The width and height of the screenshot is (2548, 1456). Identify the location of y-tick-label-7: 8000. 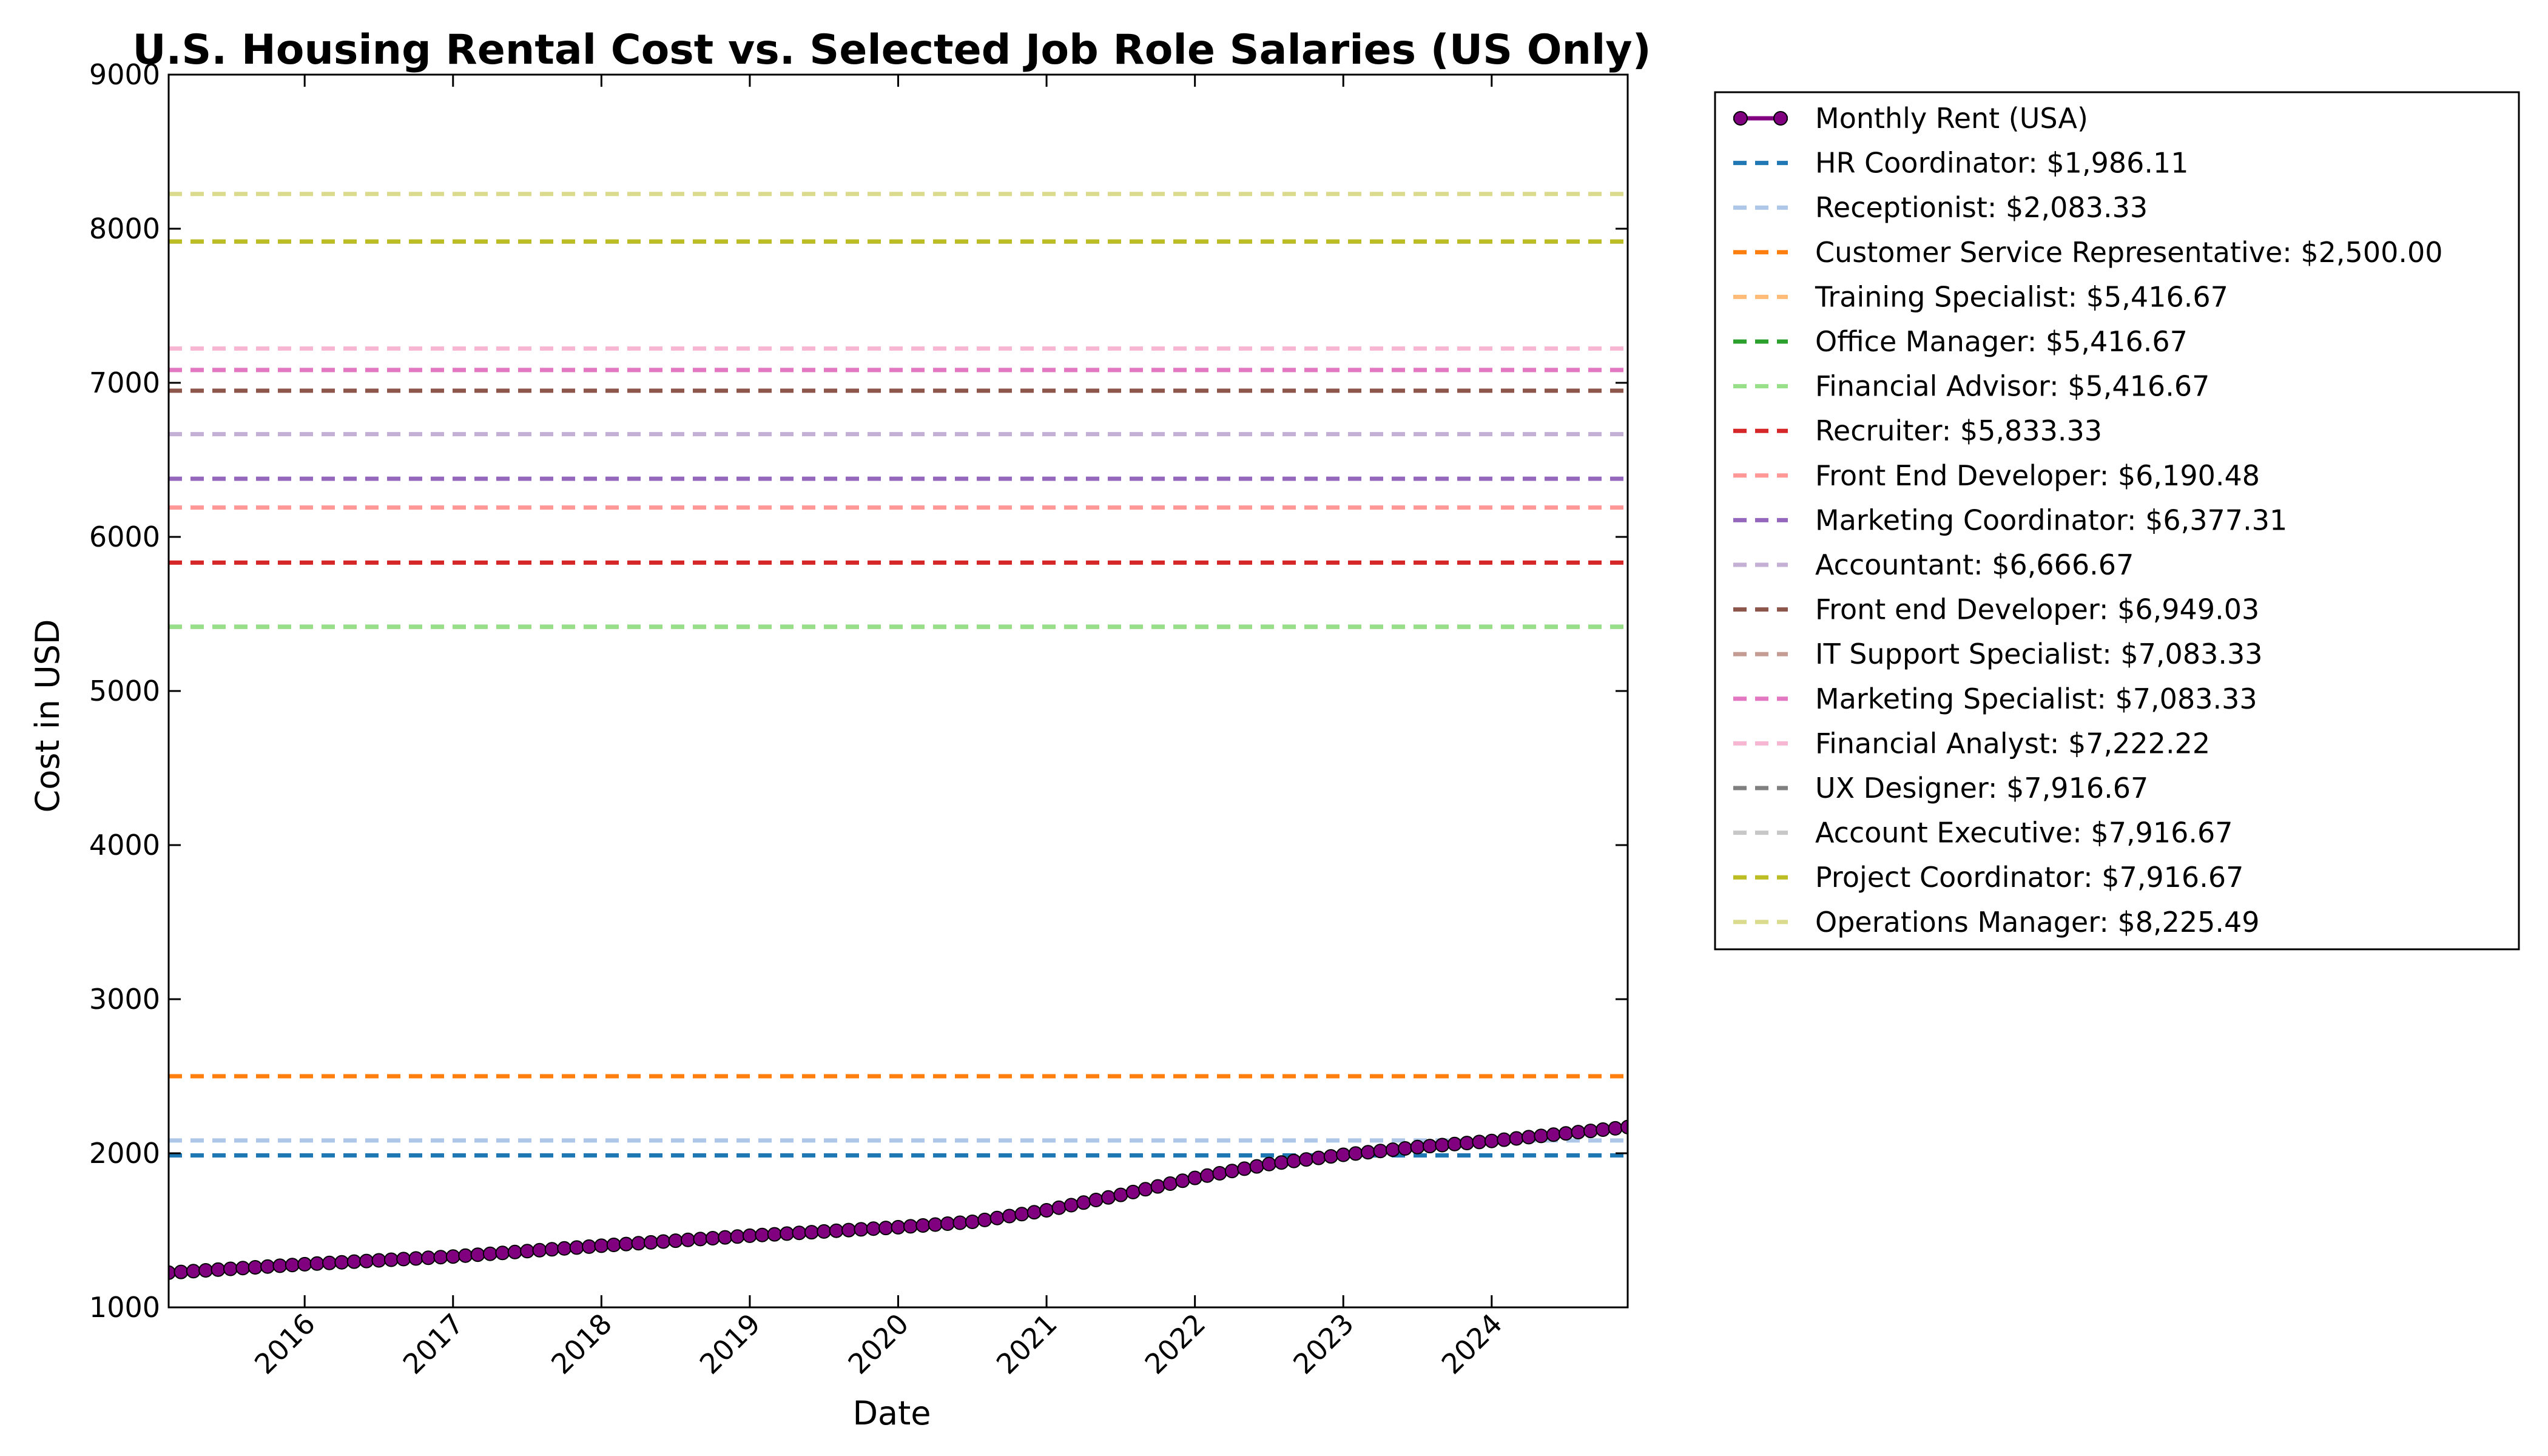
(124, 228).